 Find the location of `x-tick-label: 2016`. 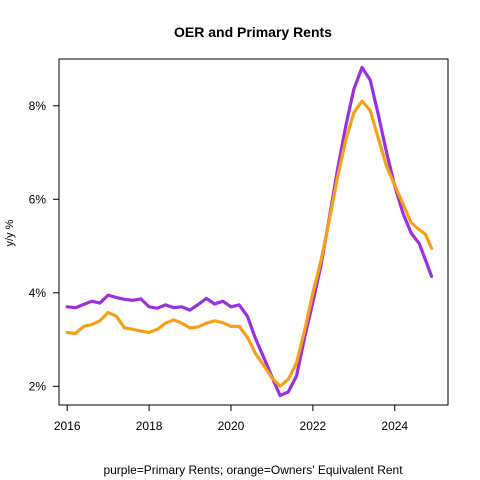

x-tick-label: 2016 is located at coordinates (67, 426).